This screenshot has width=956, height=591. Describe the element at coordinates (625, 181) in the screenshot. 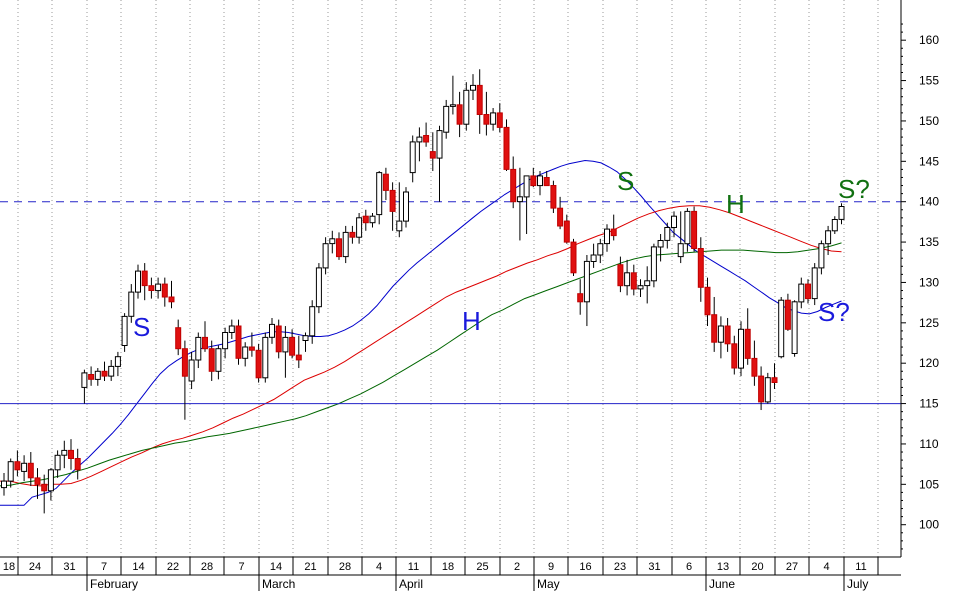

I see `annotation-s-green: S` at that location.